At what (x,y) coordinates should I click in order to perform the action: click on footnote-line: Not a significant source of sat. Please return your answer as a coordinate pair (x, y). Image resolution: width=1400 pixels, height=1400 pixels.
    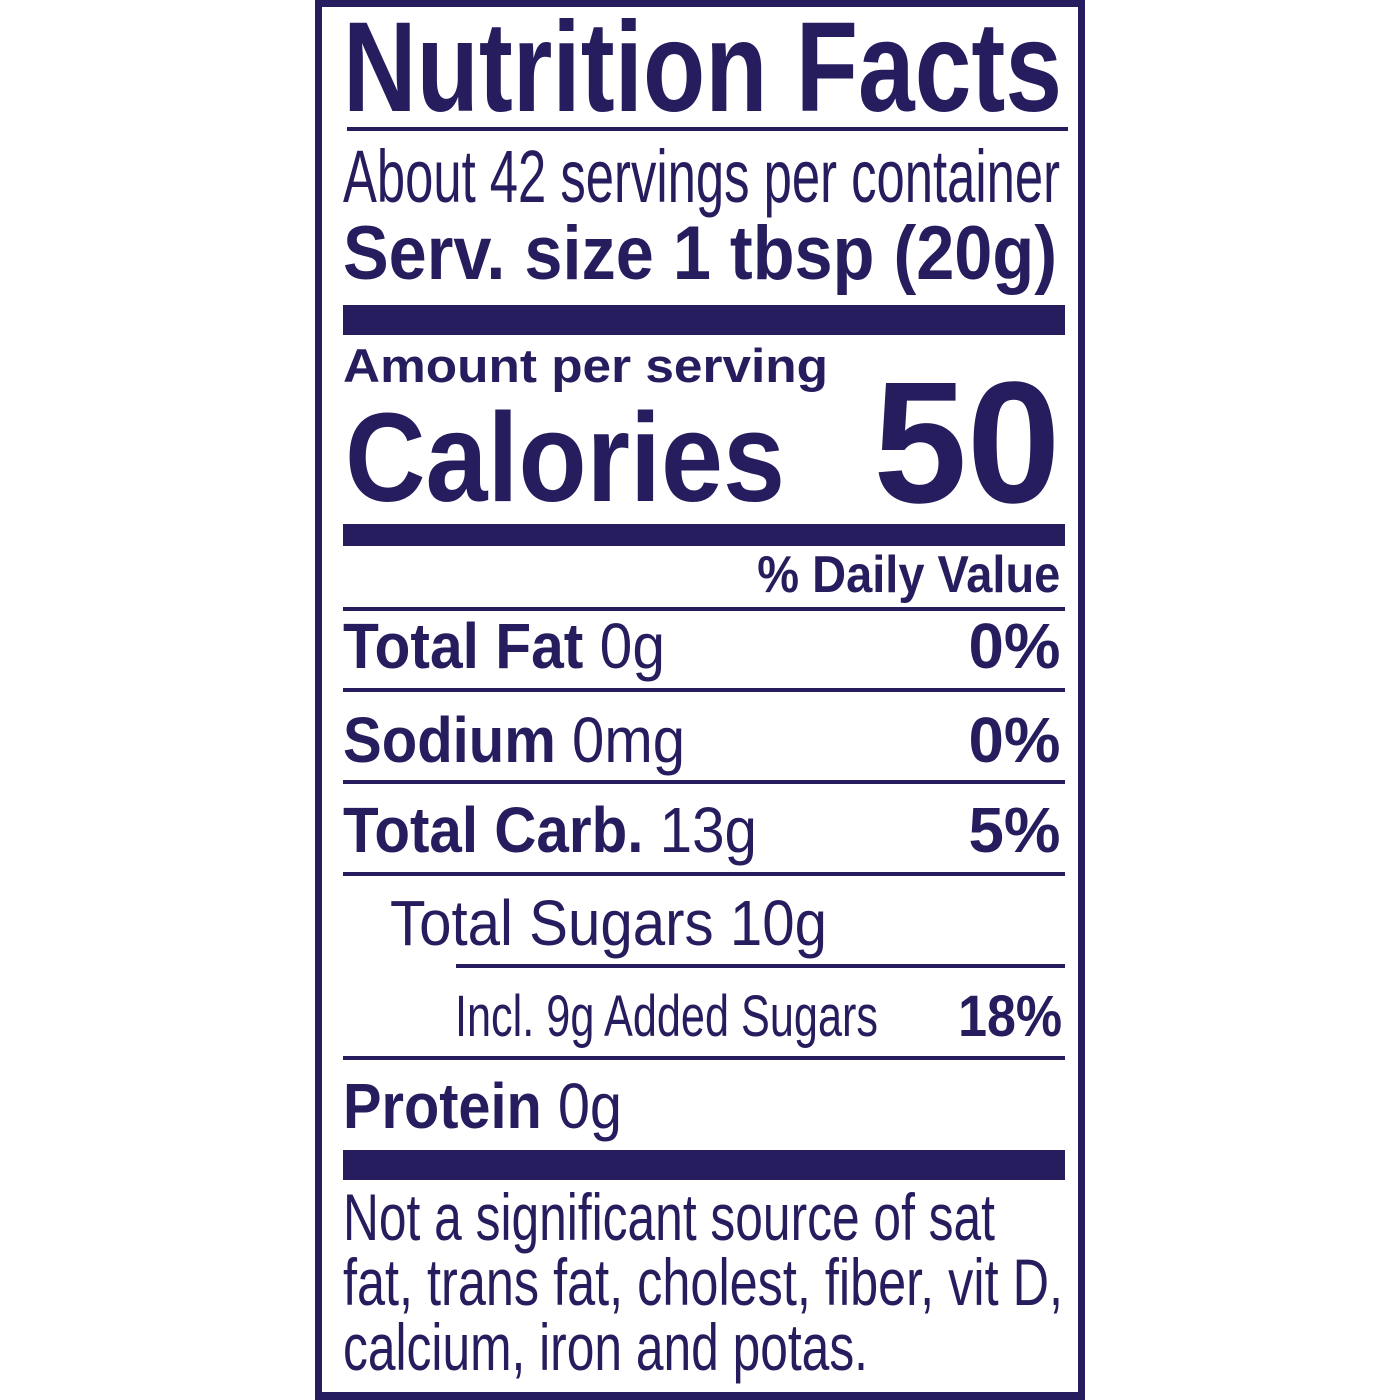
    Looking at the image, I should click on (669, 1217).